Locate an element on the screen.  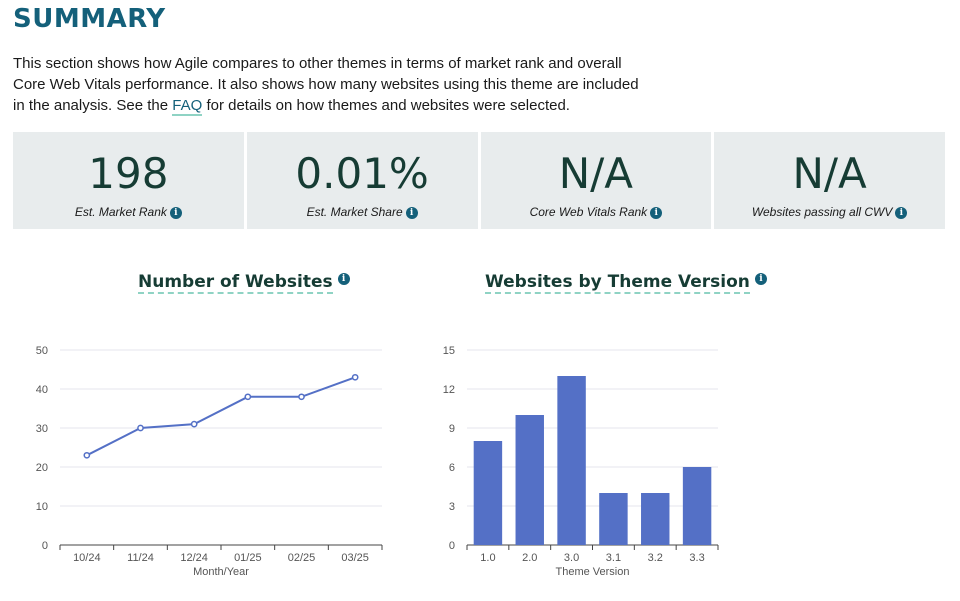
series-line is located at coordinates (221, 416).